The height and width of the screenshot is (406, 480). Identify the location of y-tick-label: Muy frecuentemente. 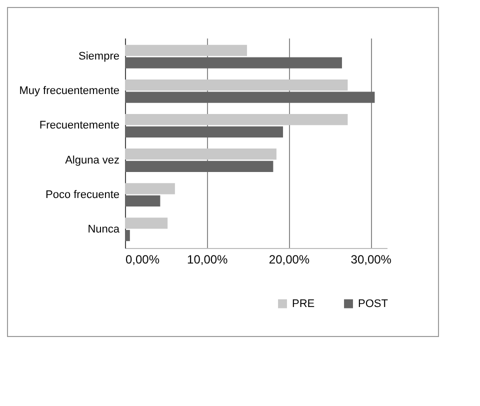
(69, 91).